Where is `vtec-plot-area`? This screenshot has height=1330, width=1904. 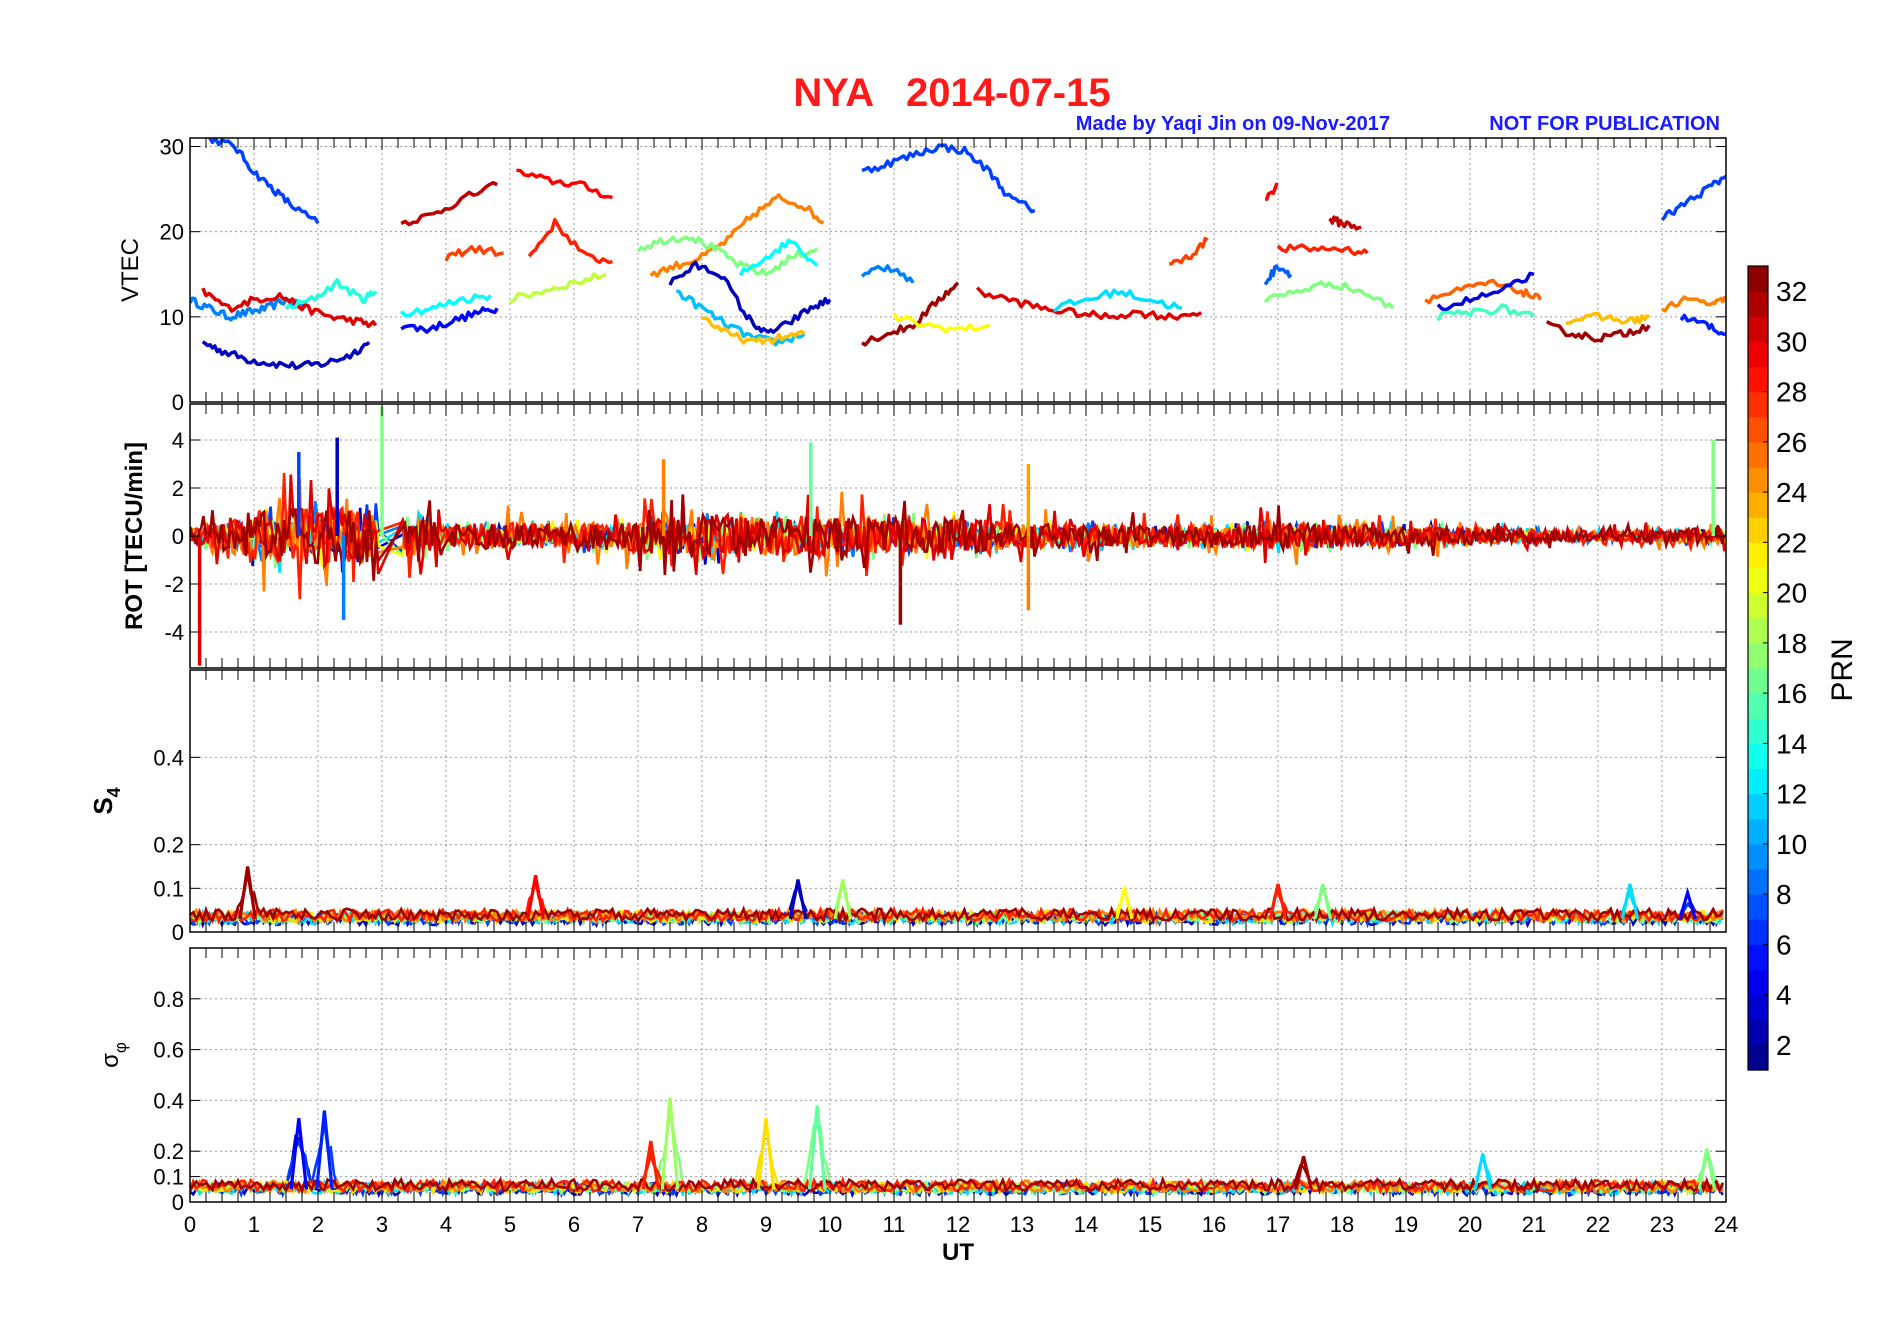 vtec-plot-area is located at coordinates (958, 254).